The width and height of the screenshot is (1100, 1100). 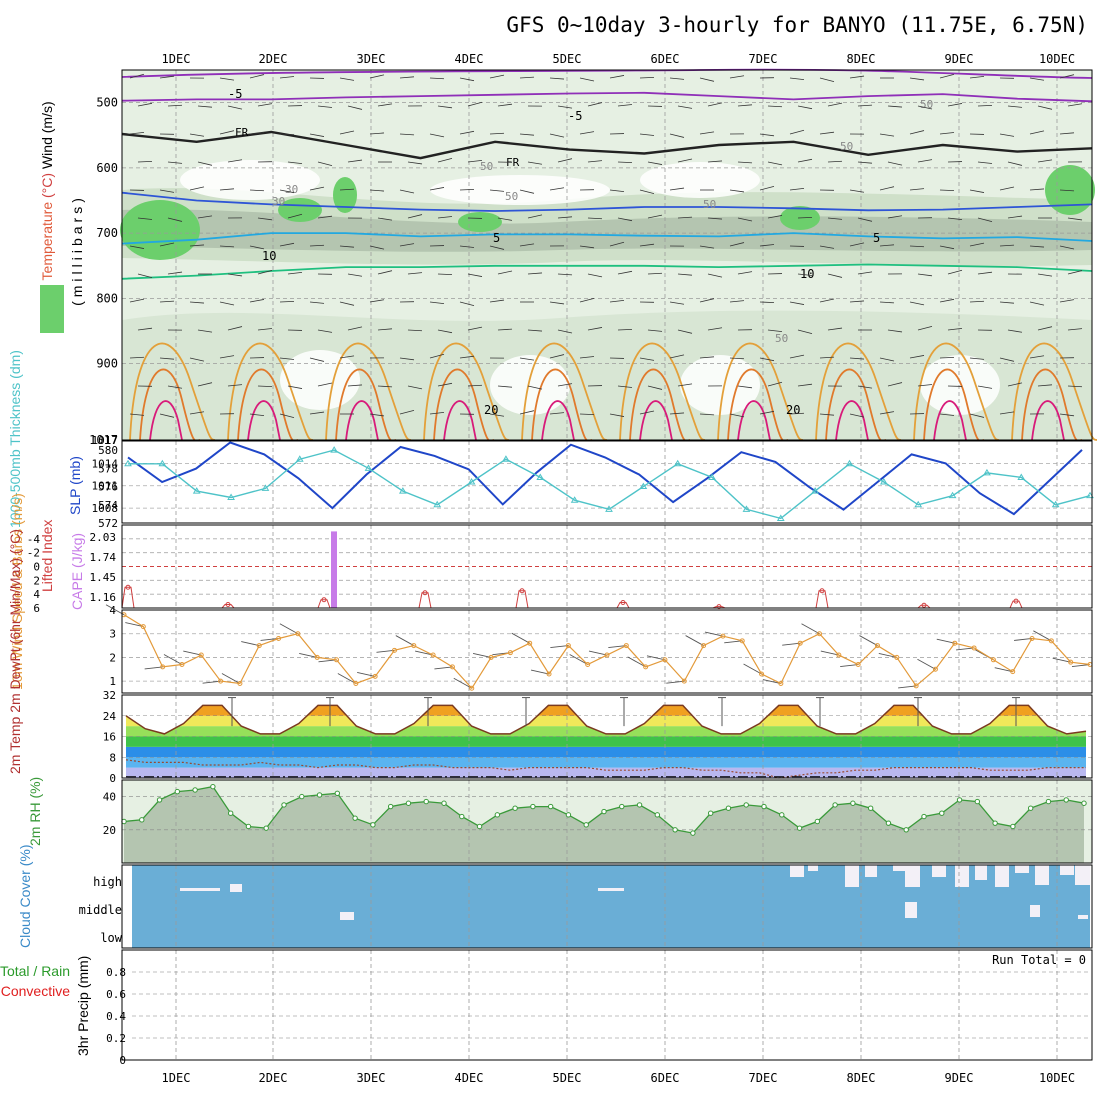 I want to click on pressure-tick-label: 500, so click(x=107, y=103).